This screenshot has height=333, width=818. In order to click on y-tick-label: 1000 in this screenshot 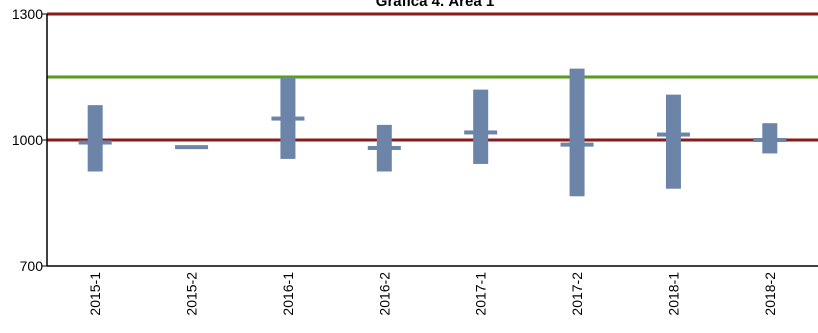, I will do `click(27, 140)`.